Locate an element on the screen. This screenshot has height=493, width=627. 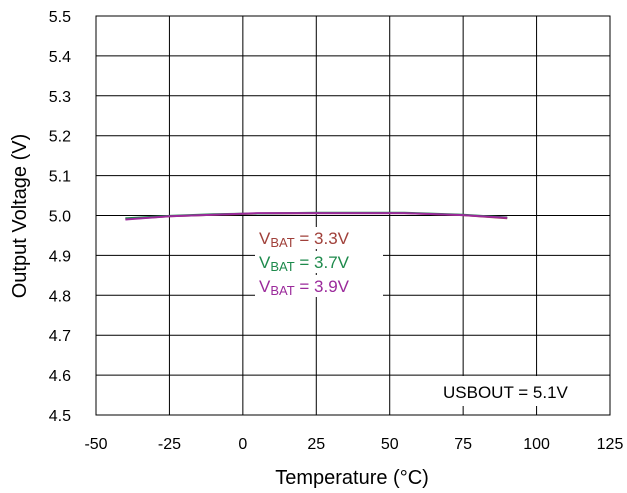
x-tick-label: -50 is located at coordinates (95, 444).